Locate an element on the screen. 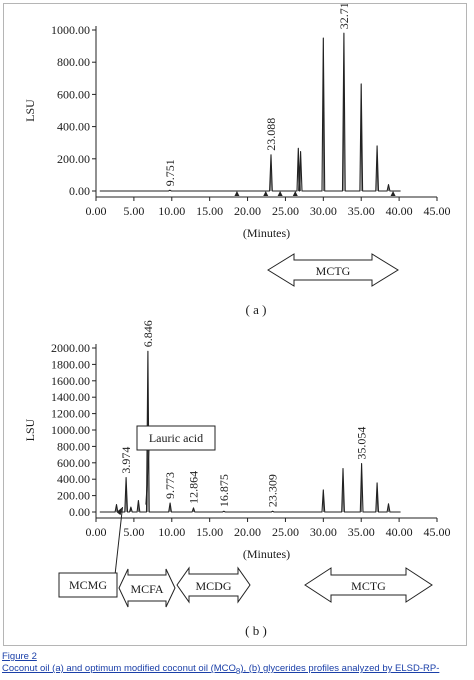  panel-b-lauric-acid-label: Lauric acid is located at coordinates (176, 438).